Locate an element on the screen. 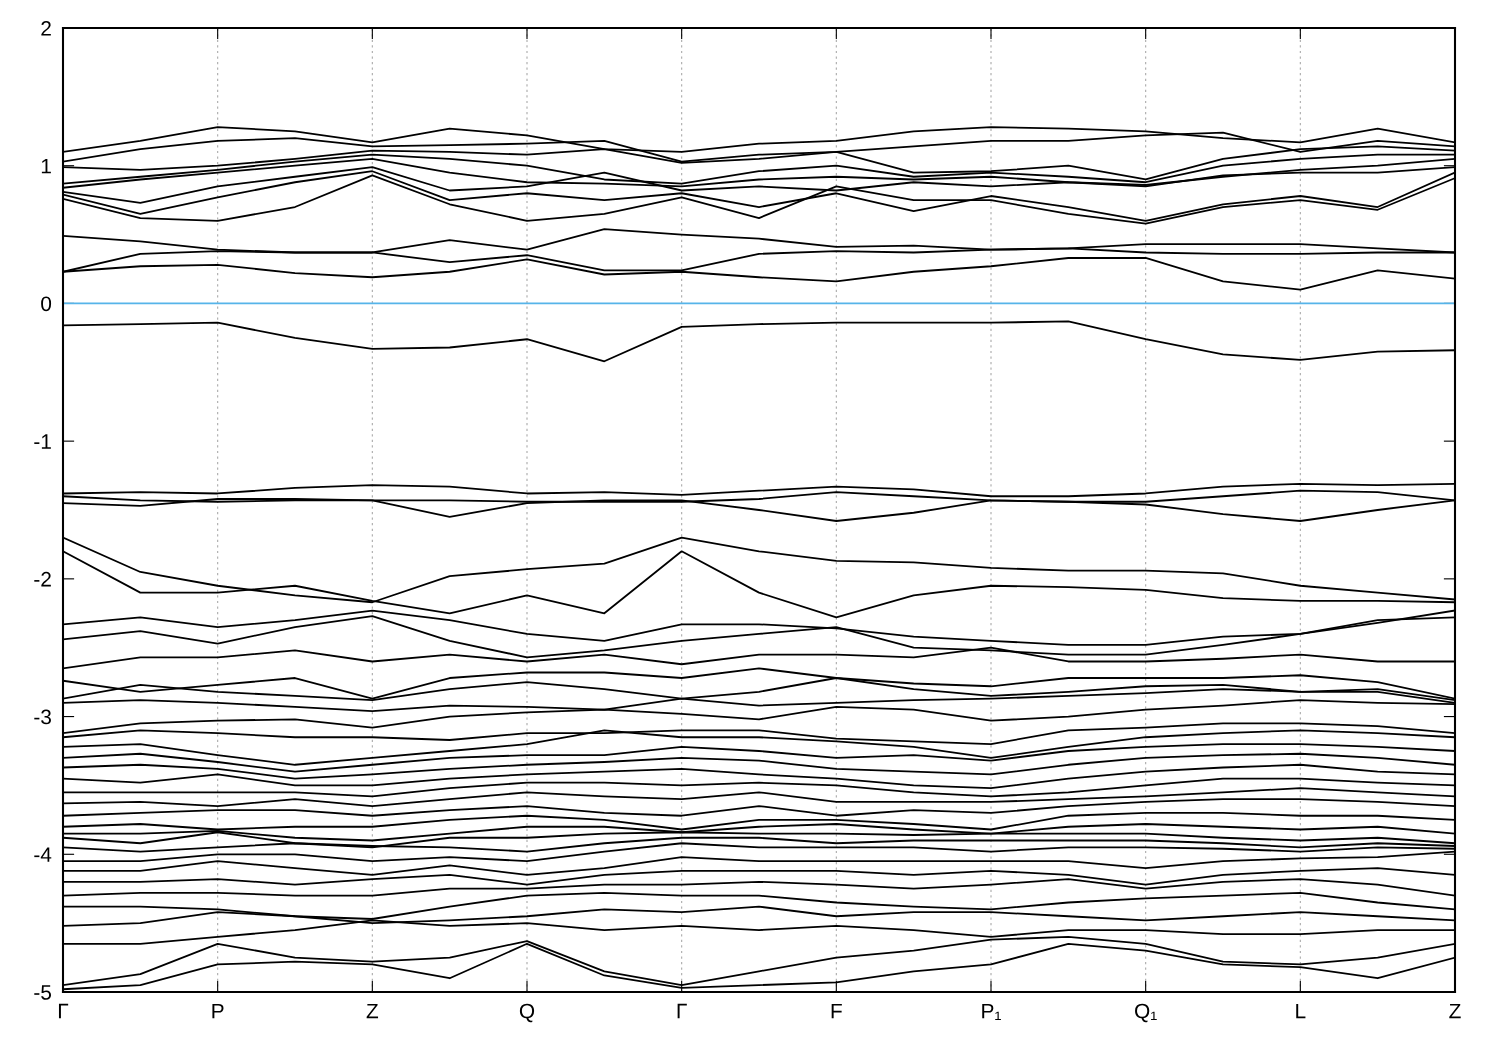 The image size is (1500, 1050). x-tick-label: P₁ is located at coordinates (991, 1011).